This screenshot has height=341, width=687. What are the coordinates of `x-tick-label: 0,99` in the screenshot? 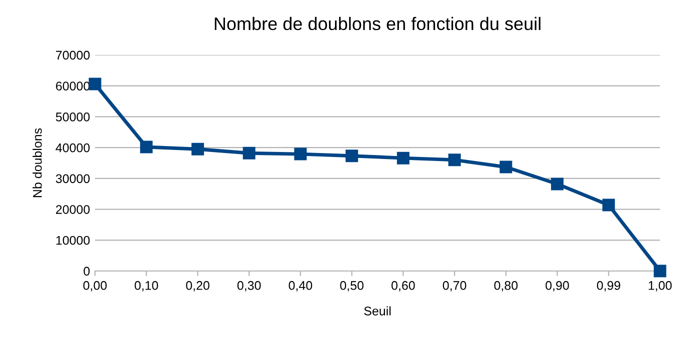 It's located at (608, 286).